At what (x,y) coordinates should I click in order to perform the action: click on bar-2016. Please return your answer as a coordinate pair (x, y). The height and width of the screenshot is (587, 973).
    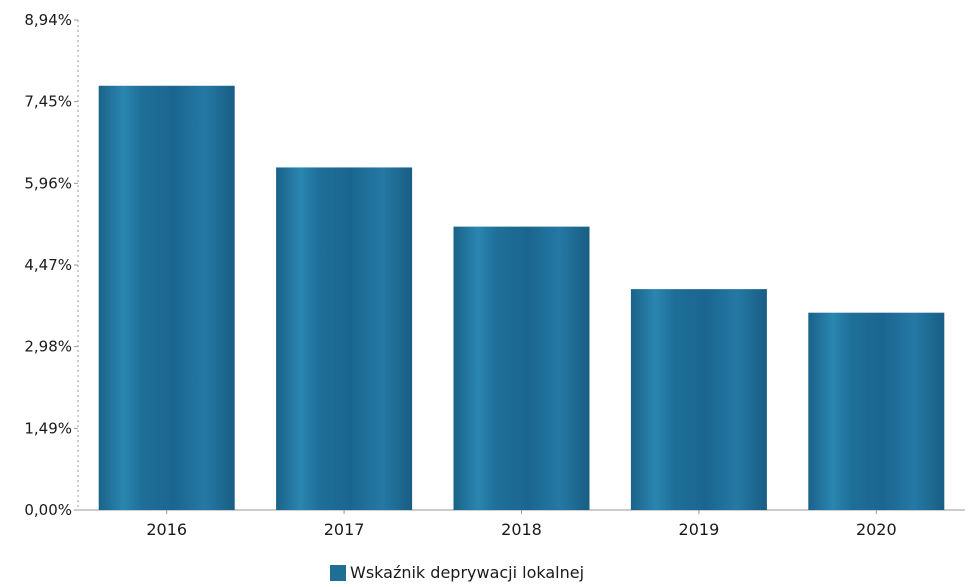
    Looking at the image, I should click on (166, 297).